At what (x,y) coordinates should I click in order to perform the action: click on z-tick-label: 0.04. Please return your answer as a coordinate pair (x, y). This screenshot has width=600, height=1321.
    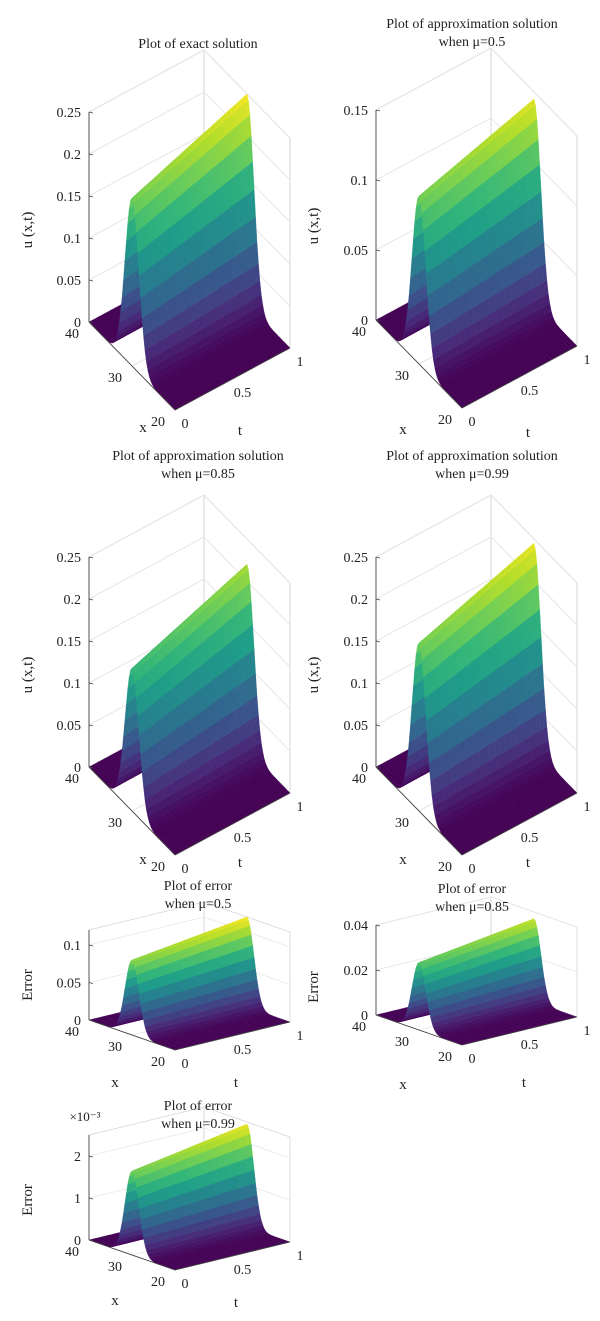
    Looking at the image, I should click on (356, 926).